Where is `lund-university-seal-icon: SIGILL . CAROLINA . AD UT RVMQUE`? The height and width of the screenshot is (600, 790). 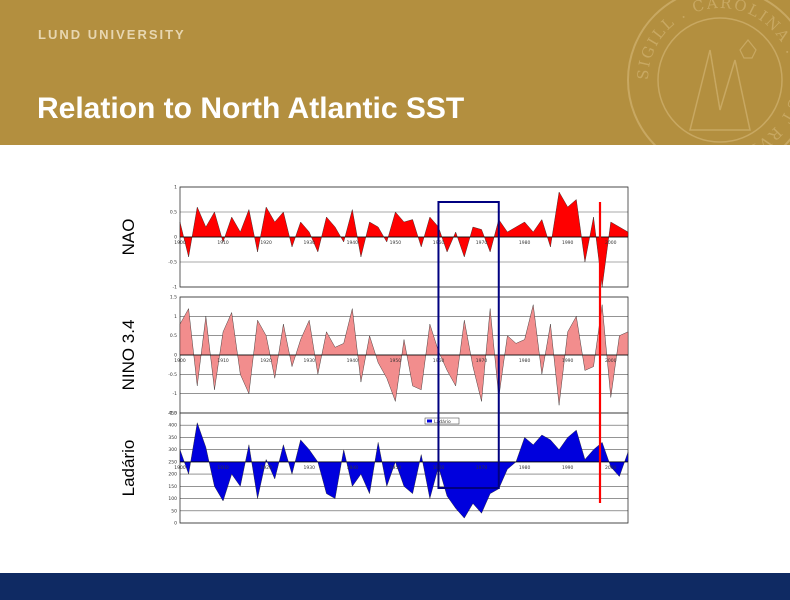 lund-university-seal-icon: SIGILL . CAROLINA . AD UT RVMQUE is located at coordinates (708, 72).